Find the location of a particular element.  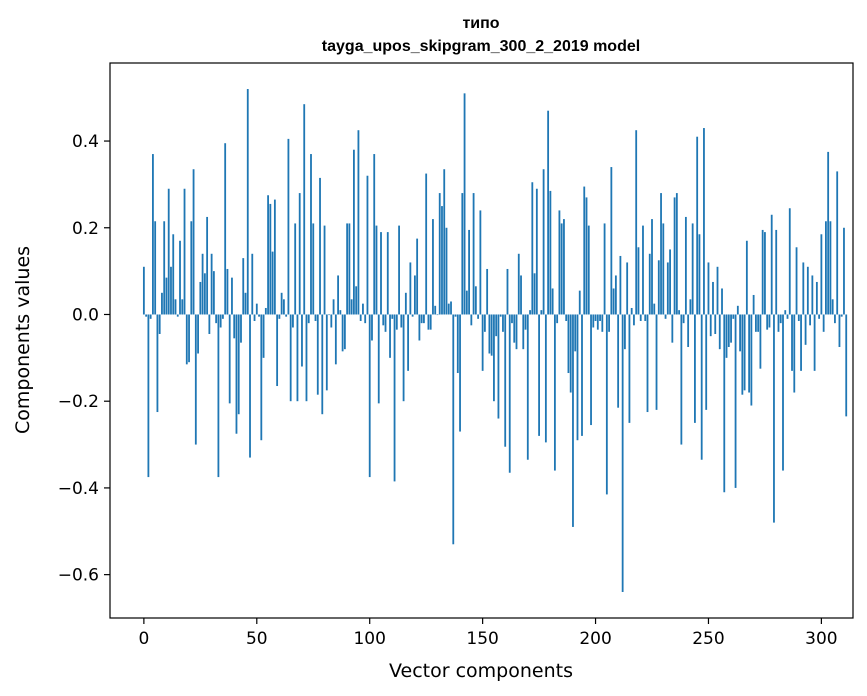

x-tick-label: 200 is located at coordinates (595, 639).